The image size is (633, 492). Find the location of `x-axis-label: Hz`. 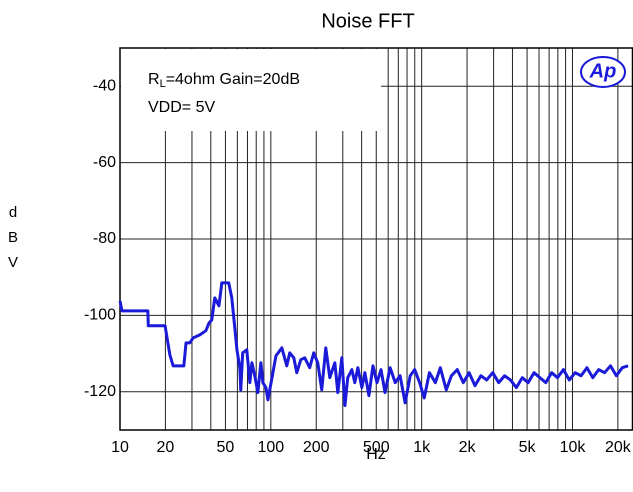

x-axis-label: Hz is located at coordinates (376, 454).